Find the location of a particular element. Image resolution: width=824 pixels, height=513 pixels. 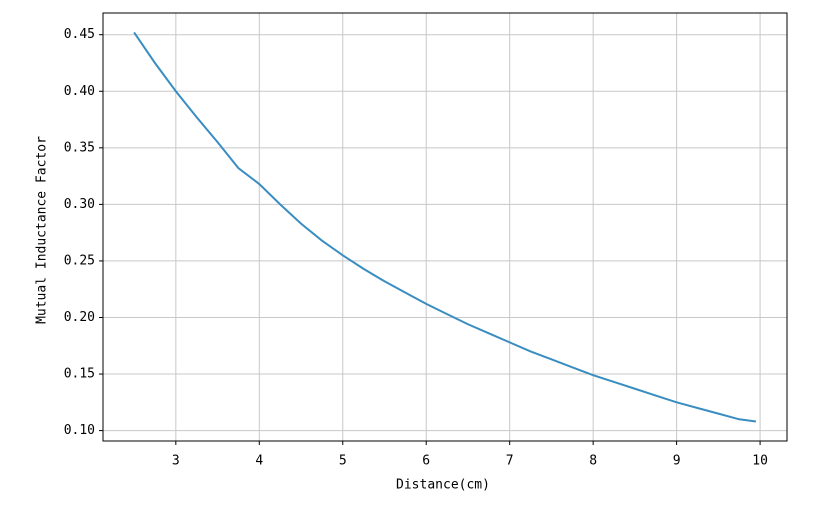

y-tick-label: 0.10 is located at coordinates (79, 430).